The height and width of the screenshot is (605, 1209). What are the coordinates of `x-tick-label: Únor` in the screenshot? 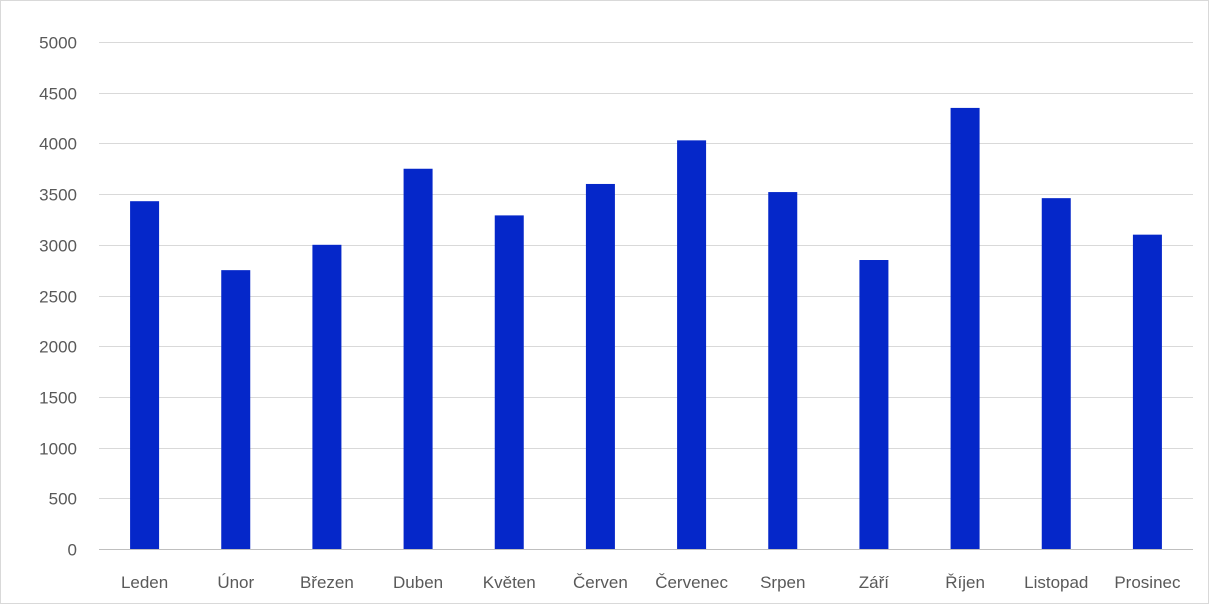 It's located at (235, 582).